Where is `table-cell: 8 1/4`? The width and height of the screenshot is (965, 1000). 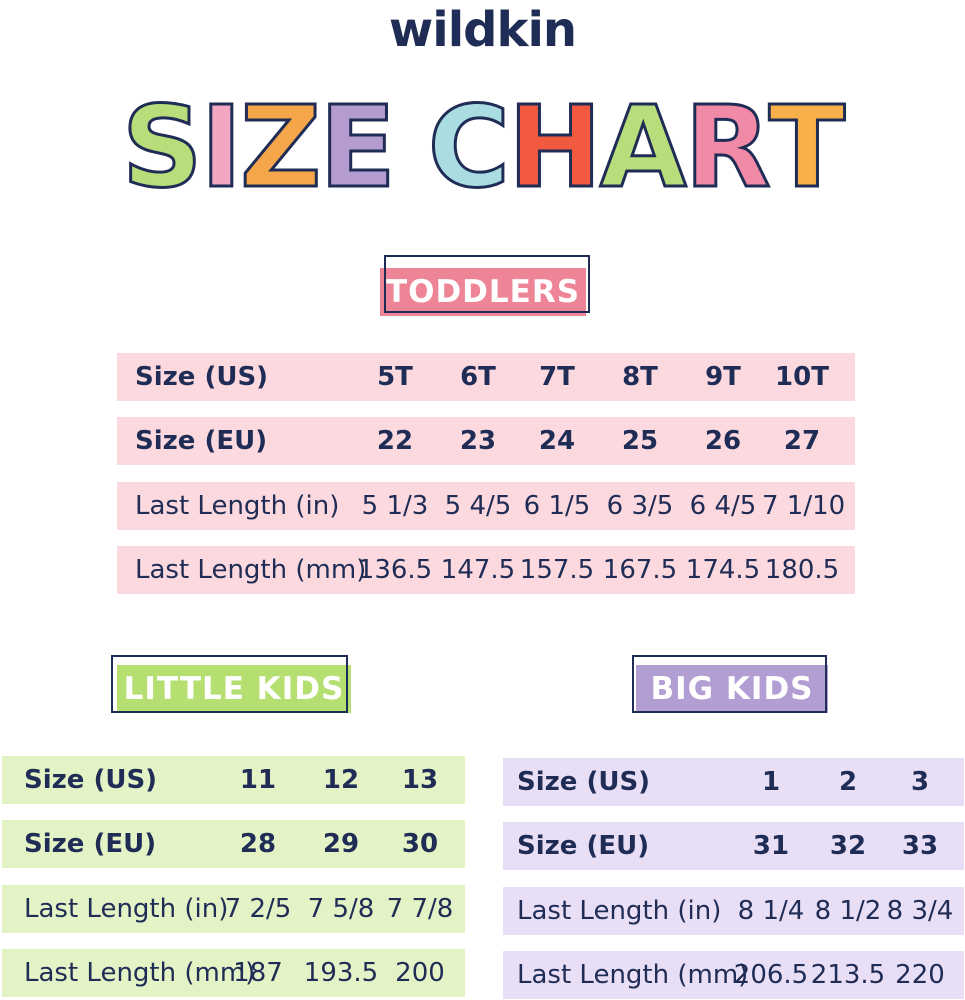 table-cell: 8 1/4 is located at coordinates (771, 910).